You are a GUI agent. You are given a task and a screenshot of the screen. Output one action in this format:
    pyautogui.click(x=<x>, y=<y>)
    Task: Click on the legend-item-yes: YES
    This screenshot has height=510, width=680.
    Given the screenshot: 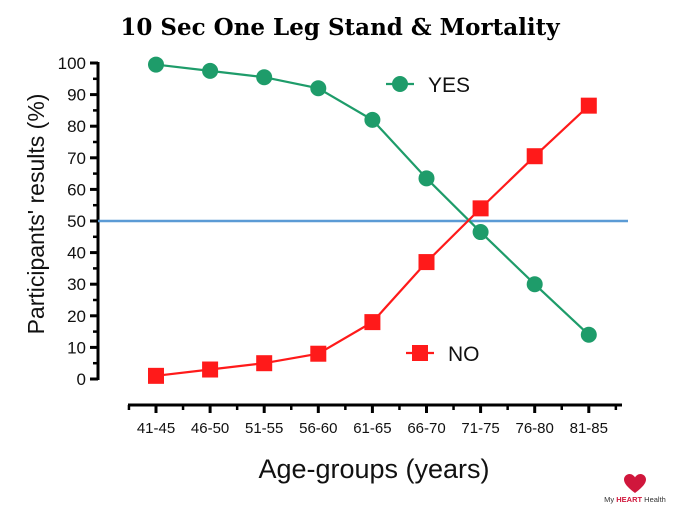 What is the action you would take?
    pyautogui.click(x=428, y=85)
    